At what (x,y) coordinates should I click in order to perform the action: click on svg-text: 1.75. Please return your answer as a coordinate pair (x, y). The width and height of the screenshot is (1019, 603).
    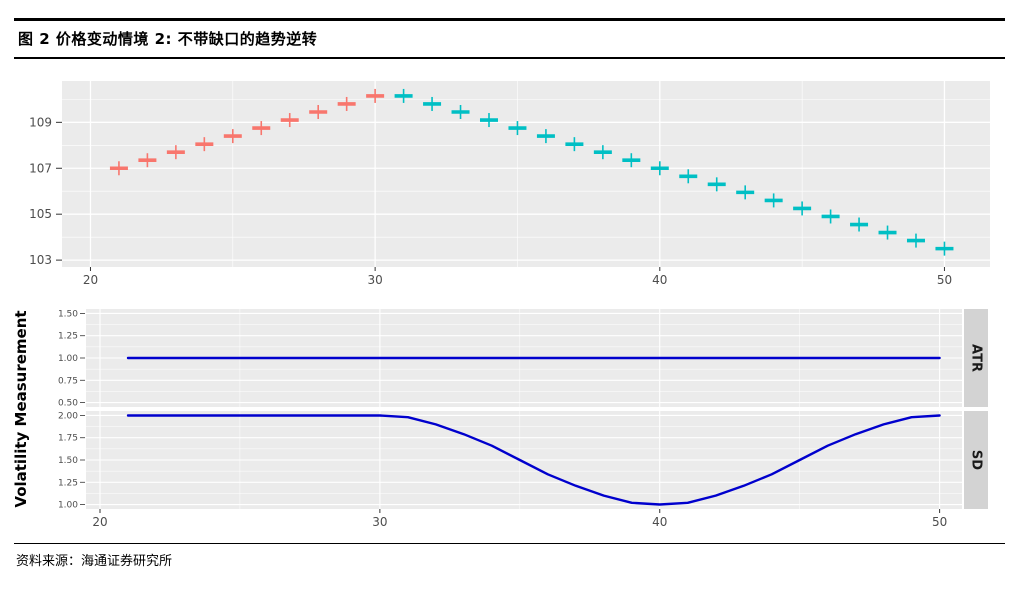
    Looking at the image, I should click on (68, 439).